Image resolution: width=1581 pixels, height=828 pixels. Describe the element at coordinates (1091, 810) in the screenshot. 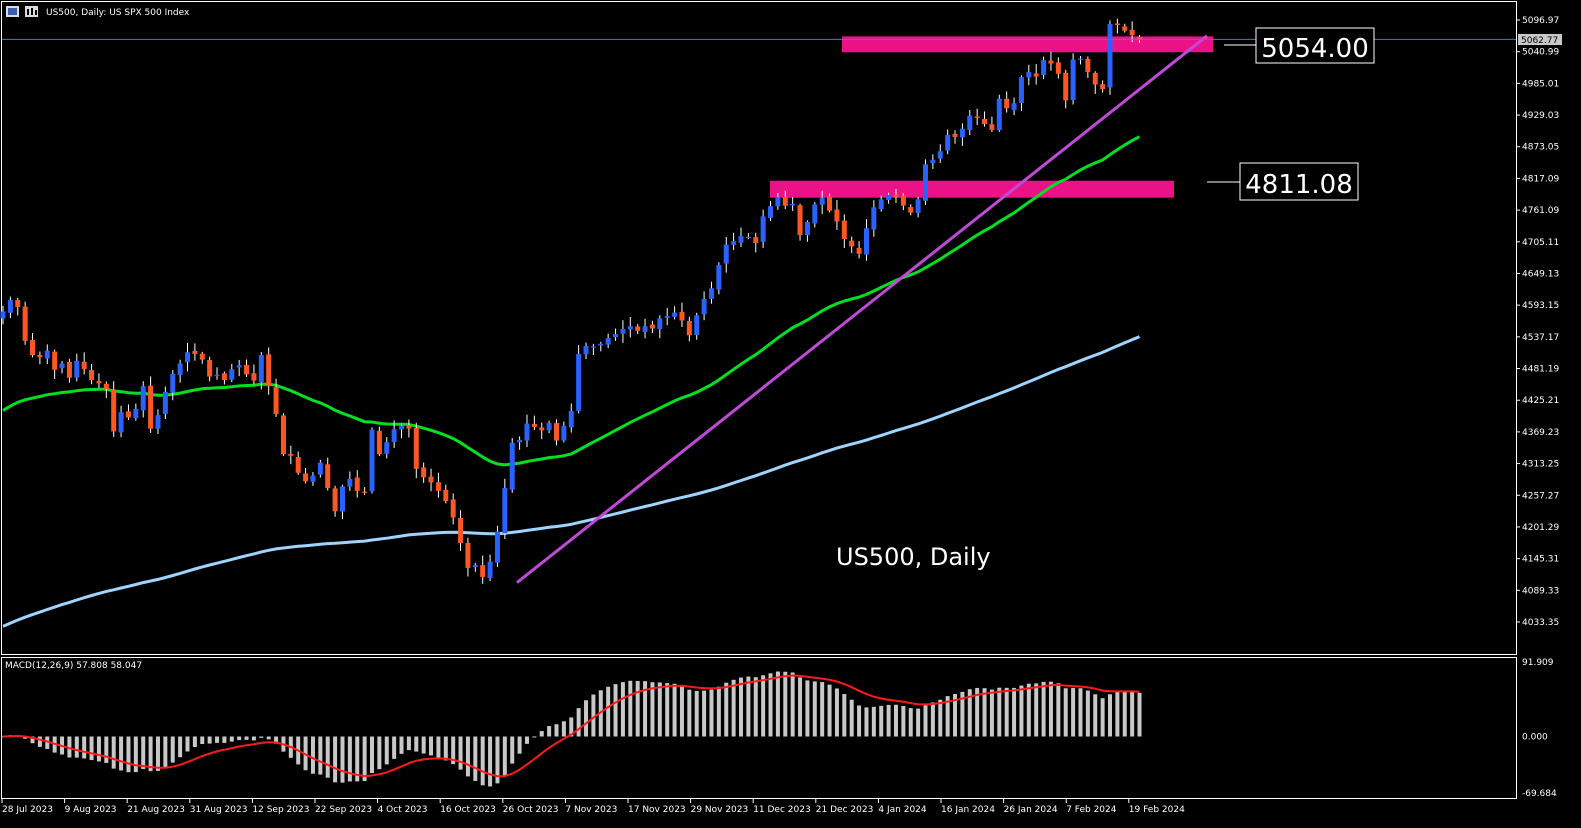

I see `date-tick-label: 7 Feb 2024` at that location.